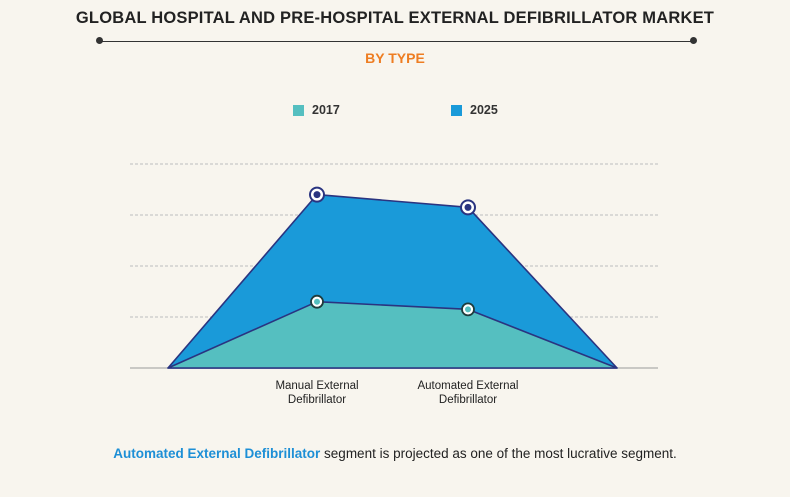  I want to click on divider-dot-right, so click(693, 40).